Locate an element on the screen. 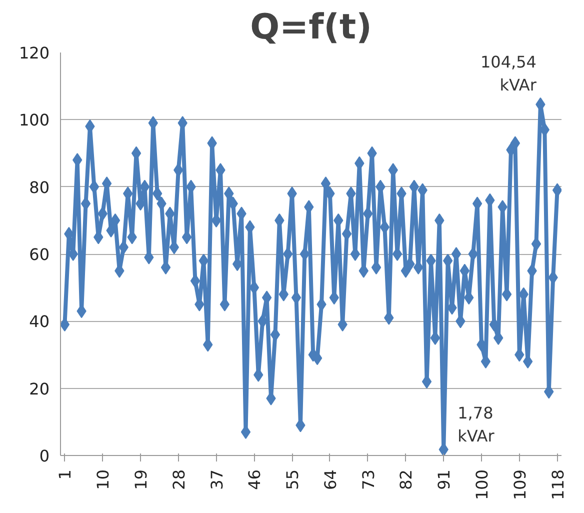  y-tick-label: 120 is located at coordinates (34, 53).